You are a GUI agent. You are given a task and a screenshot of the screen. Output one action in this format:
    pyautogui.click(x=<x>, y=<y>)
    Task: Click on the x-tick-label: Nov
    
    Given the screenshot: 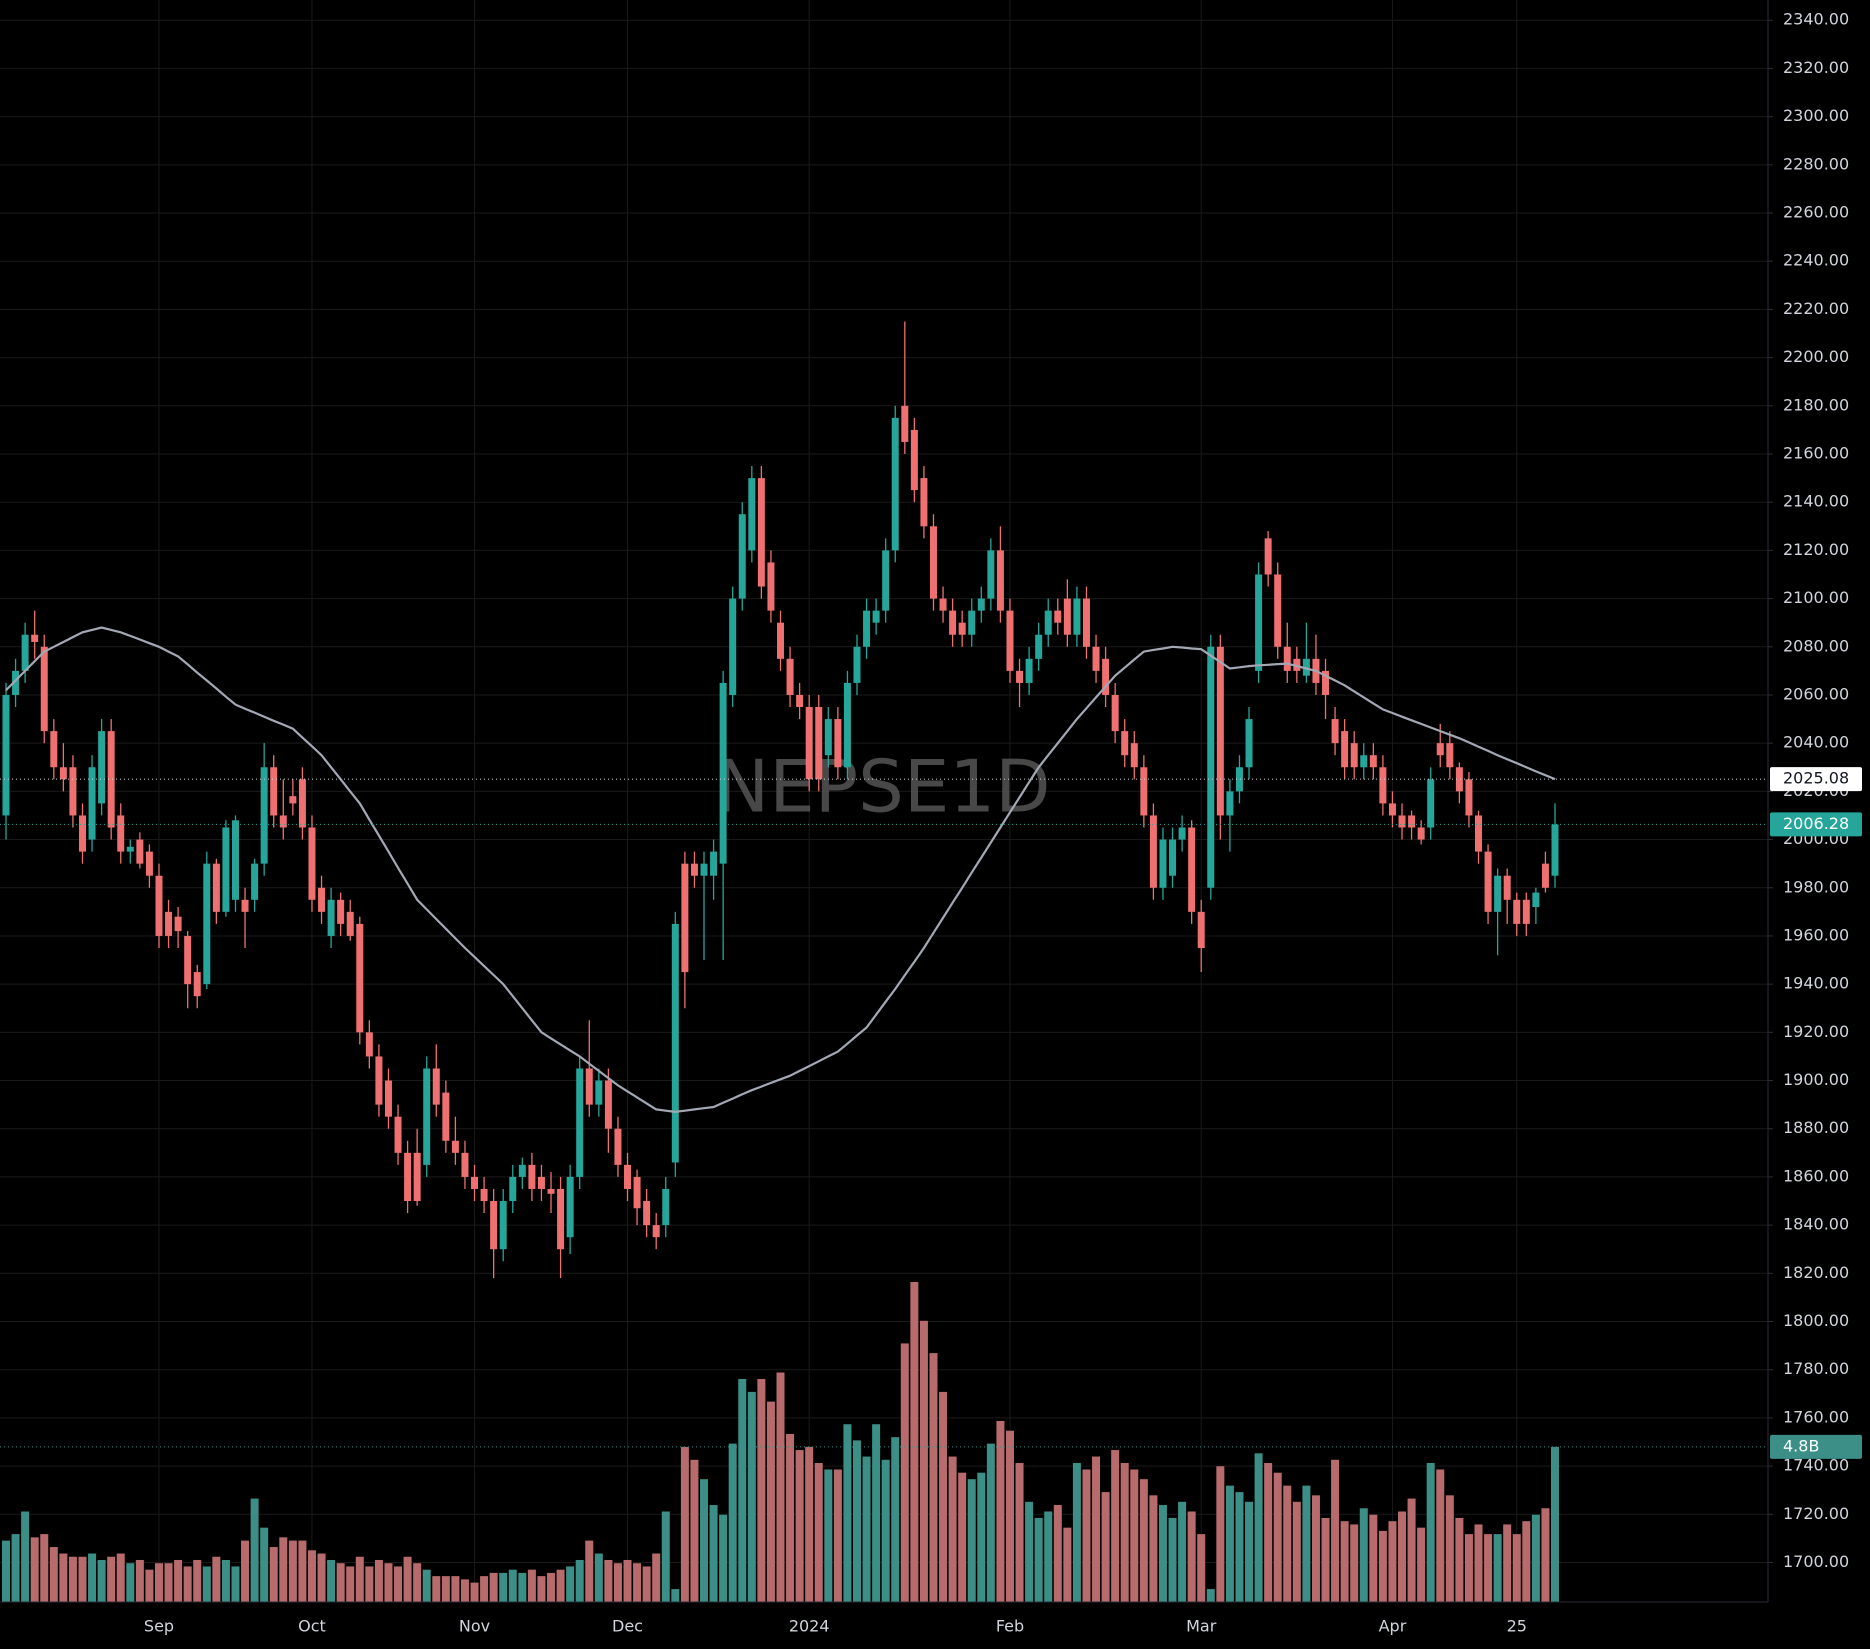 What is the action you would take?
    pyautogui.click(x=474, y=1626)
    